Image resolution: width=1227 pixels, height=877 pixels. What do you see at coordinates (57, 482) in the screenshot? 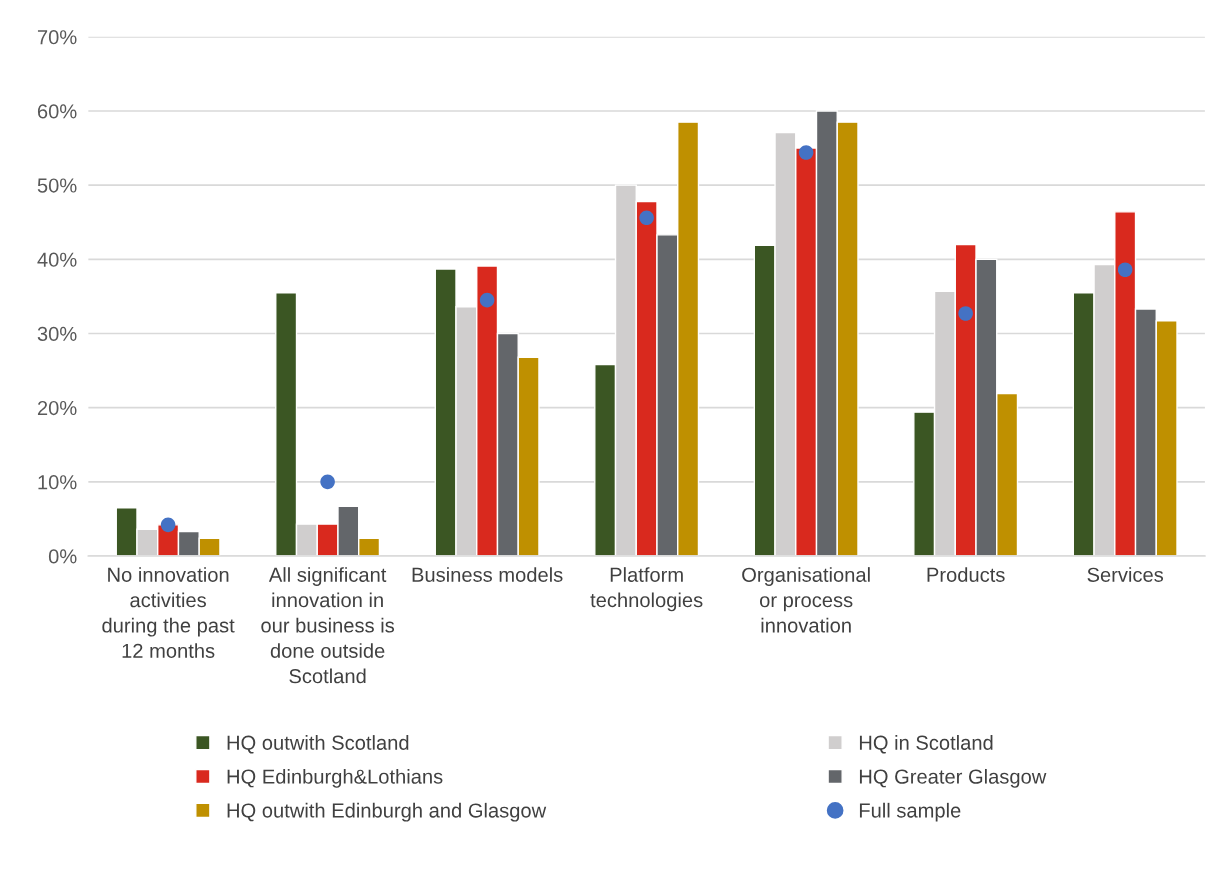
I see `y-tick-label: 10%` at bounding box center [57, 482].